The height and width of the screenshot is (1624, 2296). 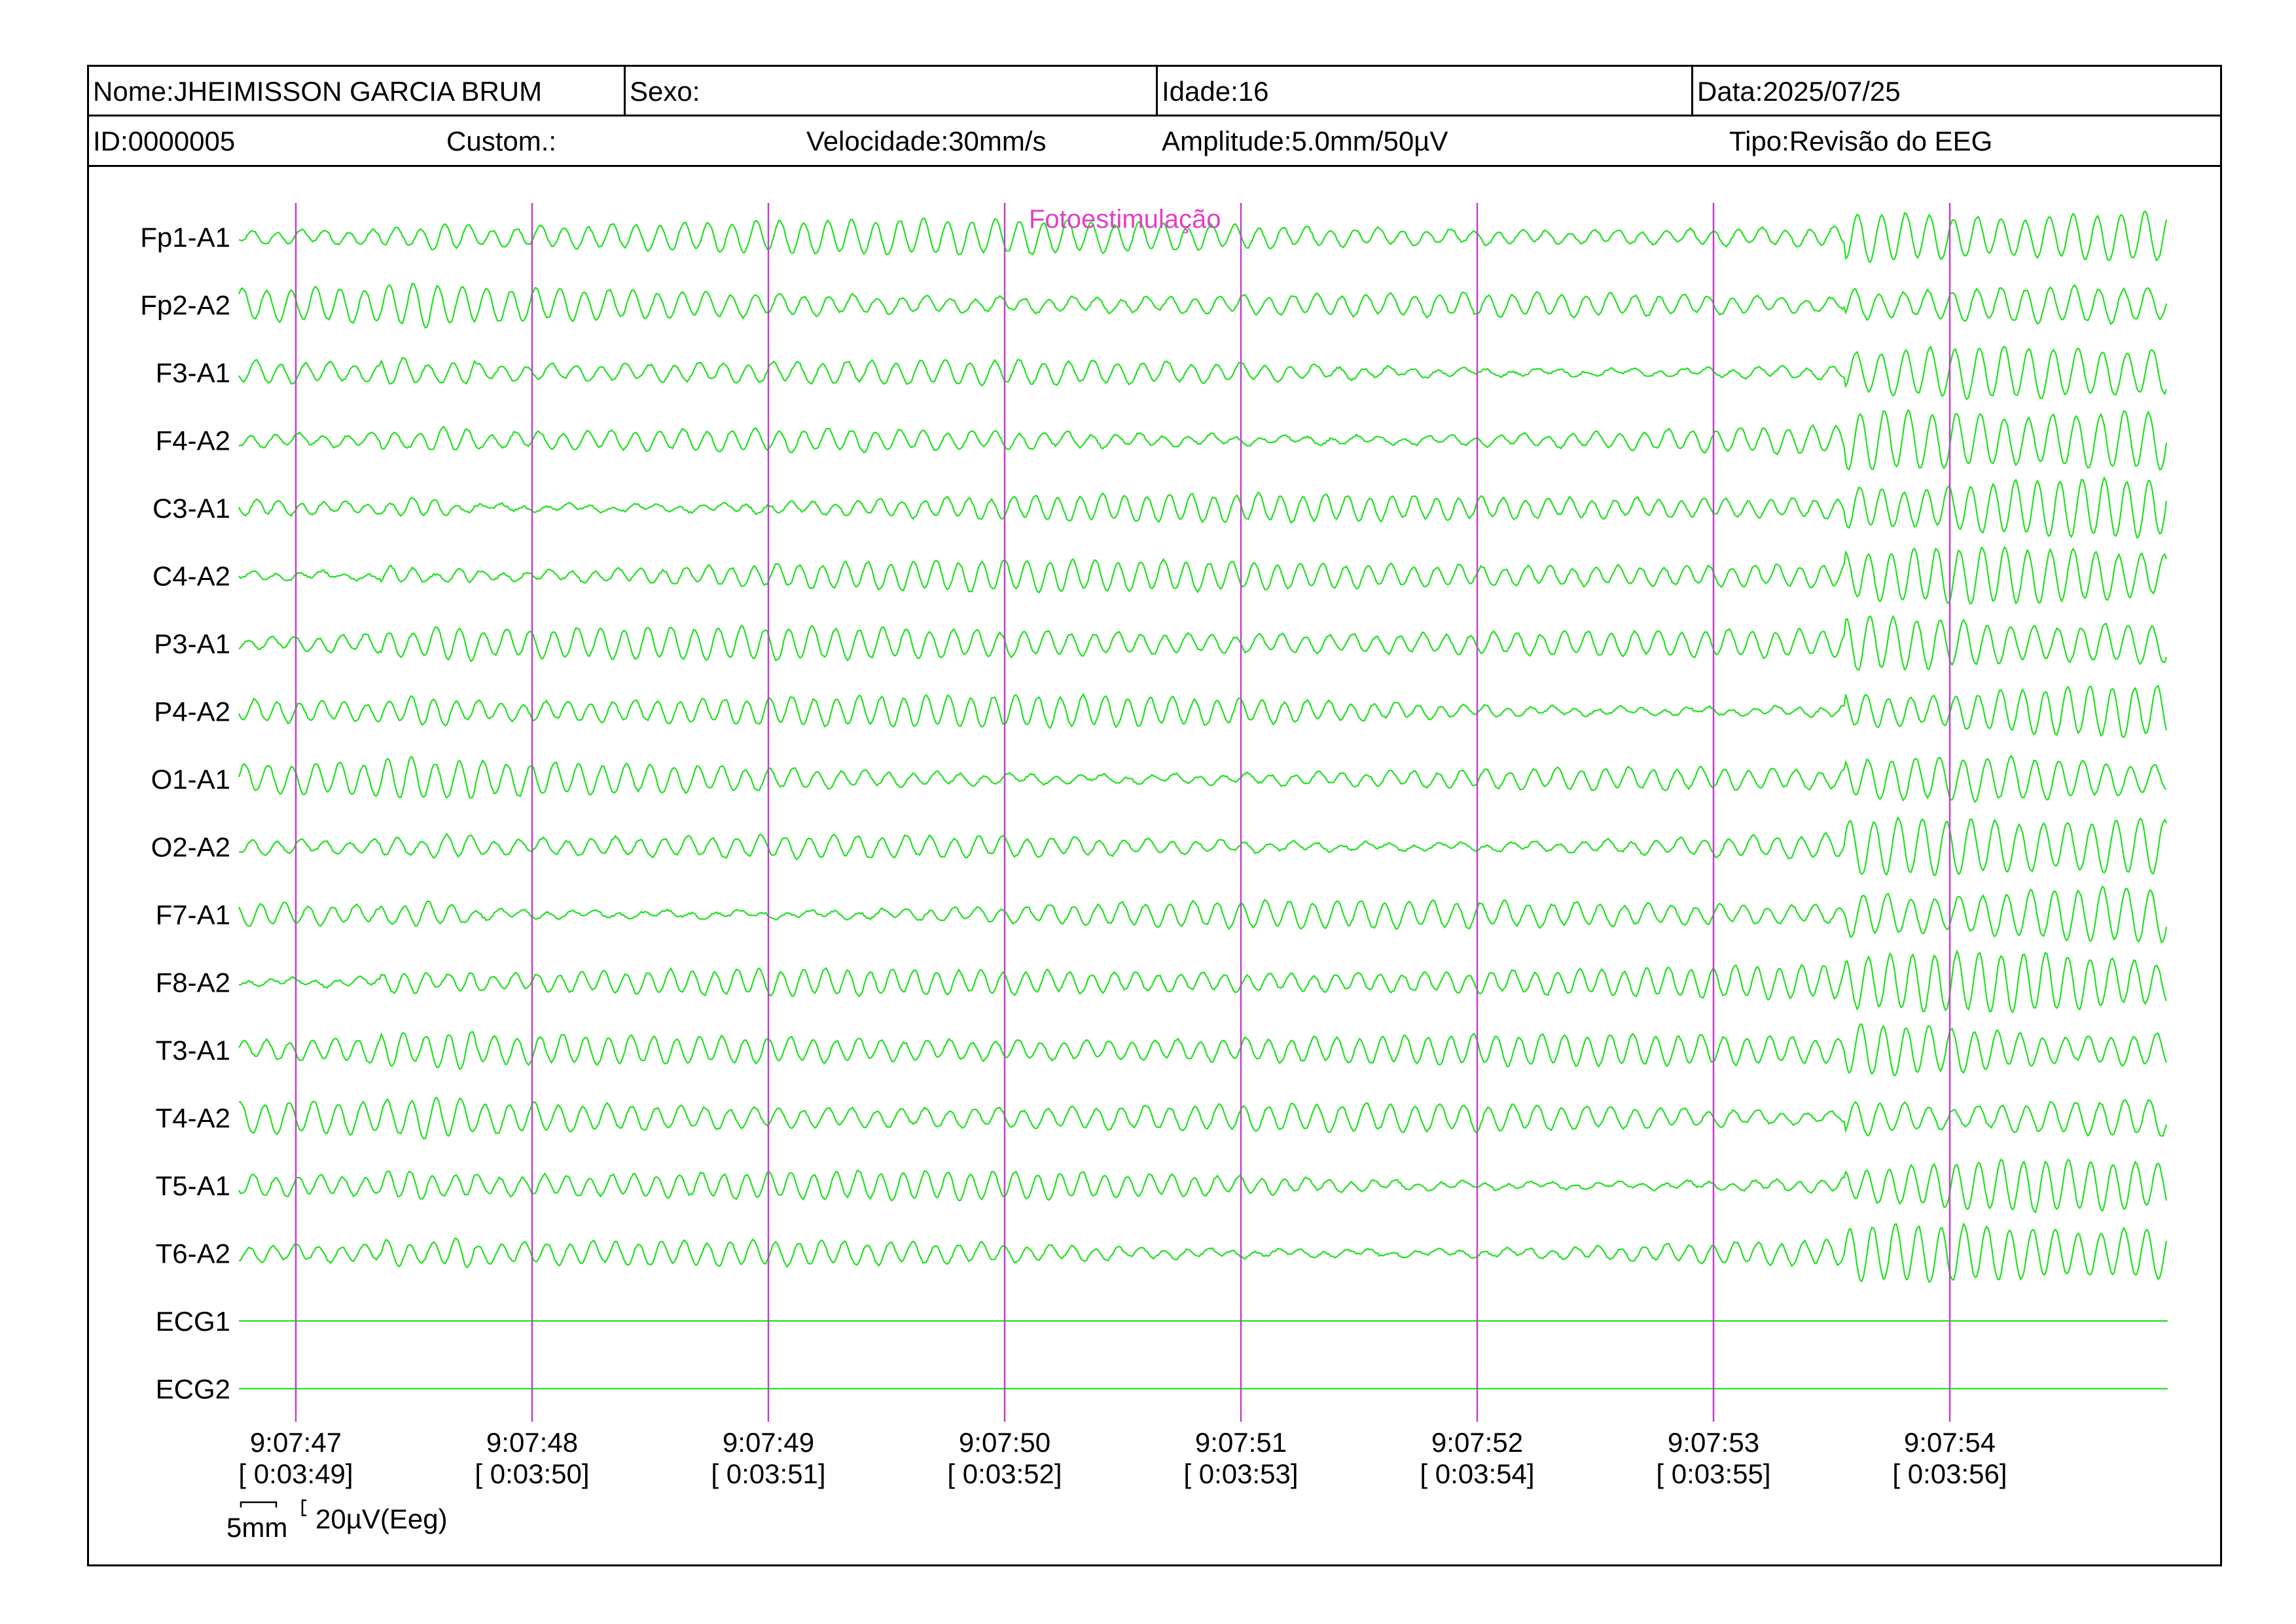 What do you see at coordinates (1477, 1443) in the screenshot?
I see `clock-time-label: 9:07:52` at bounding box center [1477, 1443].